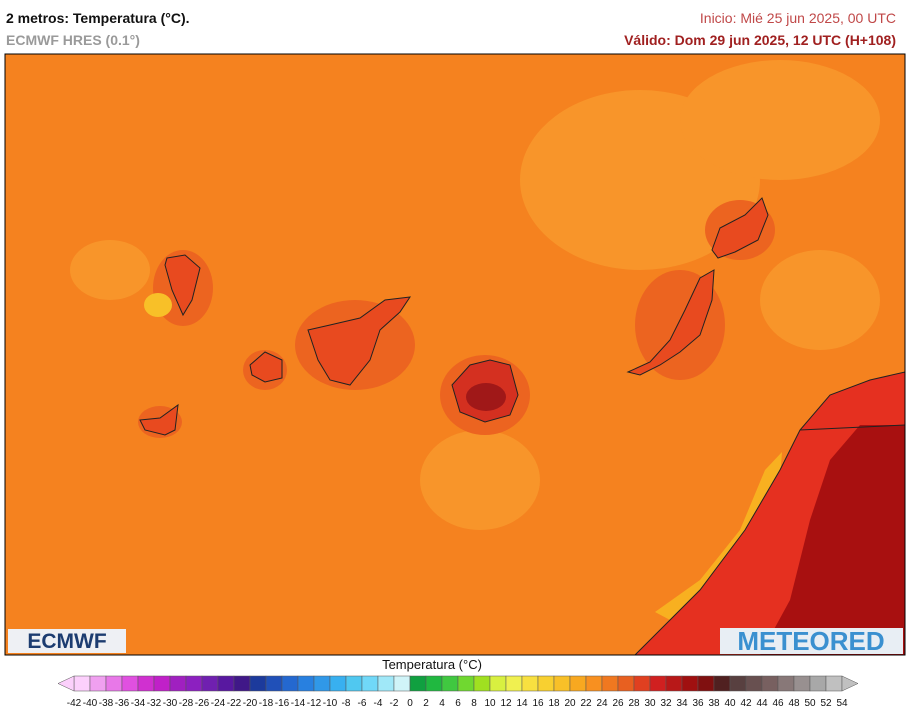  I want to click on tick-label: 48, so click(794, 703).